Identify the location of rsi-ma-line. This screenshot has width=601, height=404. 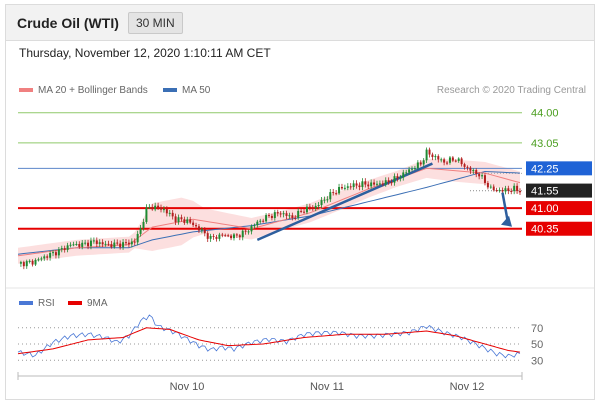
(269, 341).